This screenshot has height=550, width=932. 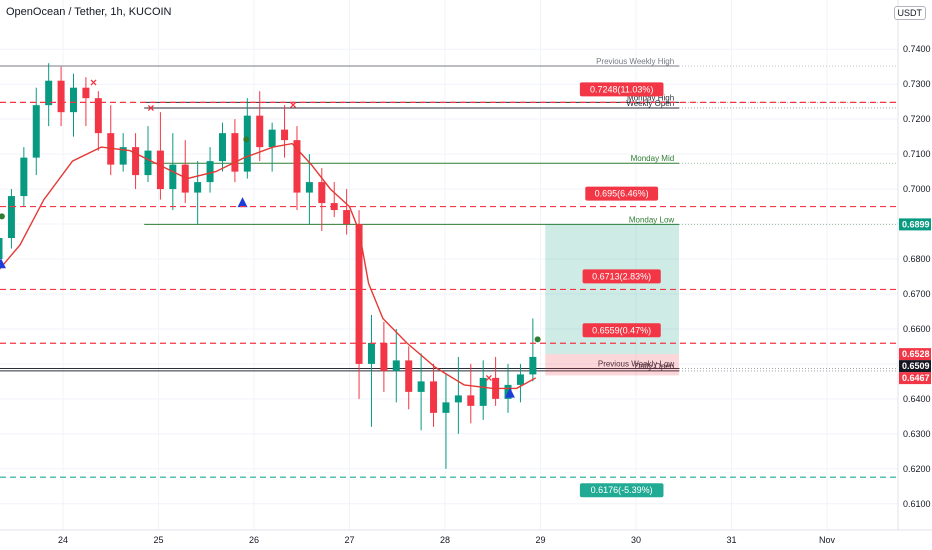 I want to click on chart-title: OpenOcean / Tether, 1h, KUCOIN, so click(x=89, y=12).